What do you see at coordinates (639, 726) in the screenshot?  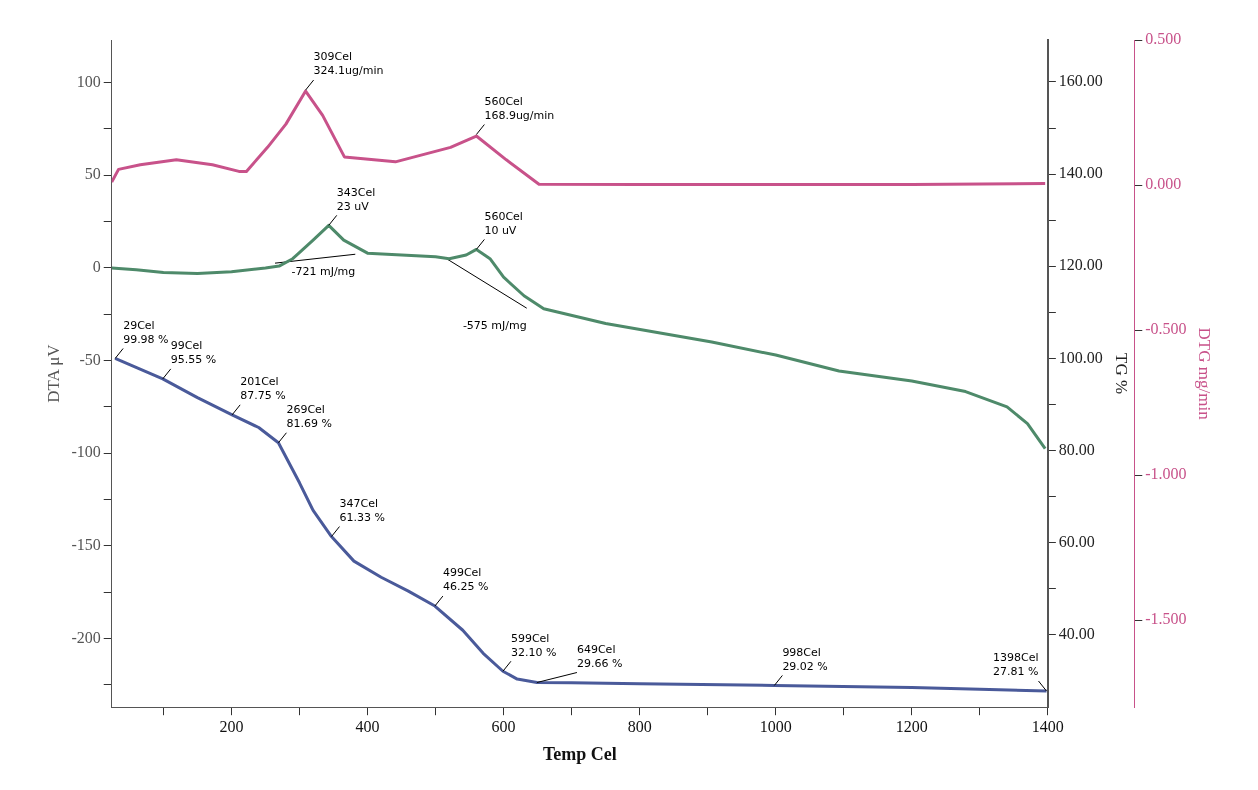 I see `x-tick-label: 800` at bounding box center [639, 726].